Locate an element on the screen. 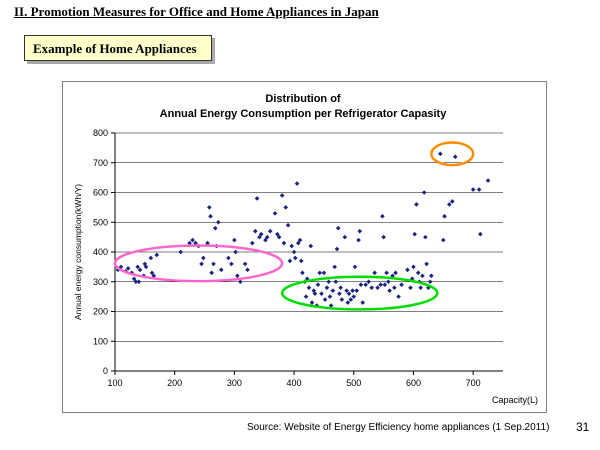  x-tick-label: 600 is located at coordinates (413, 383).